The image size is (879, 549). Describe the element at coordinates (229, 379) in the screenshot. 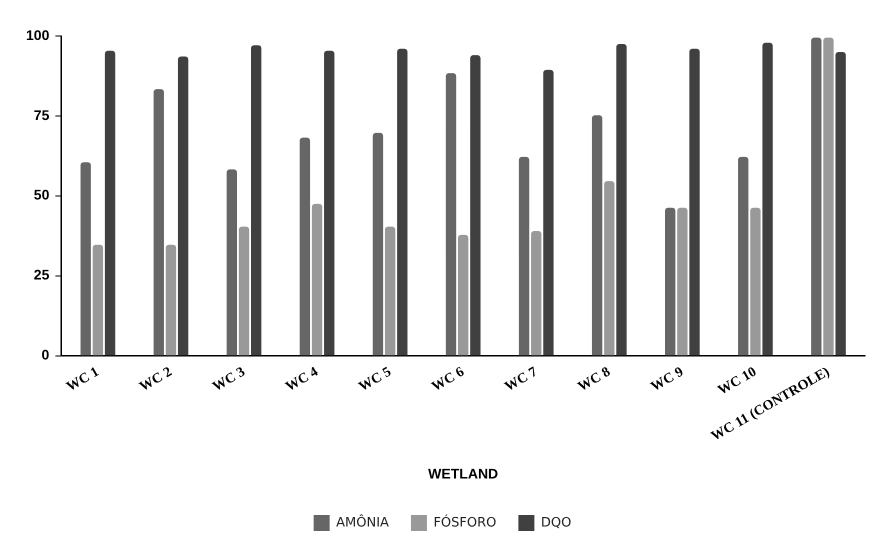

I see `x-tick-label: WC 3` at that location.